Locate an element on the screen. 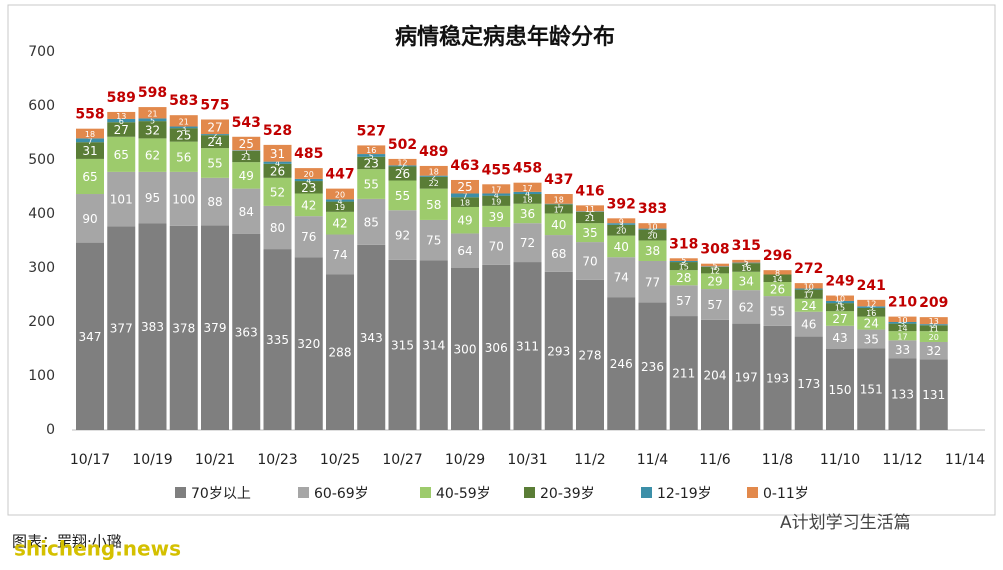 This screenshot has width=1003, height=570. total-label: 558 is located at coordinates (89, 115).